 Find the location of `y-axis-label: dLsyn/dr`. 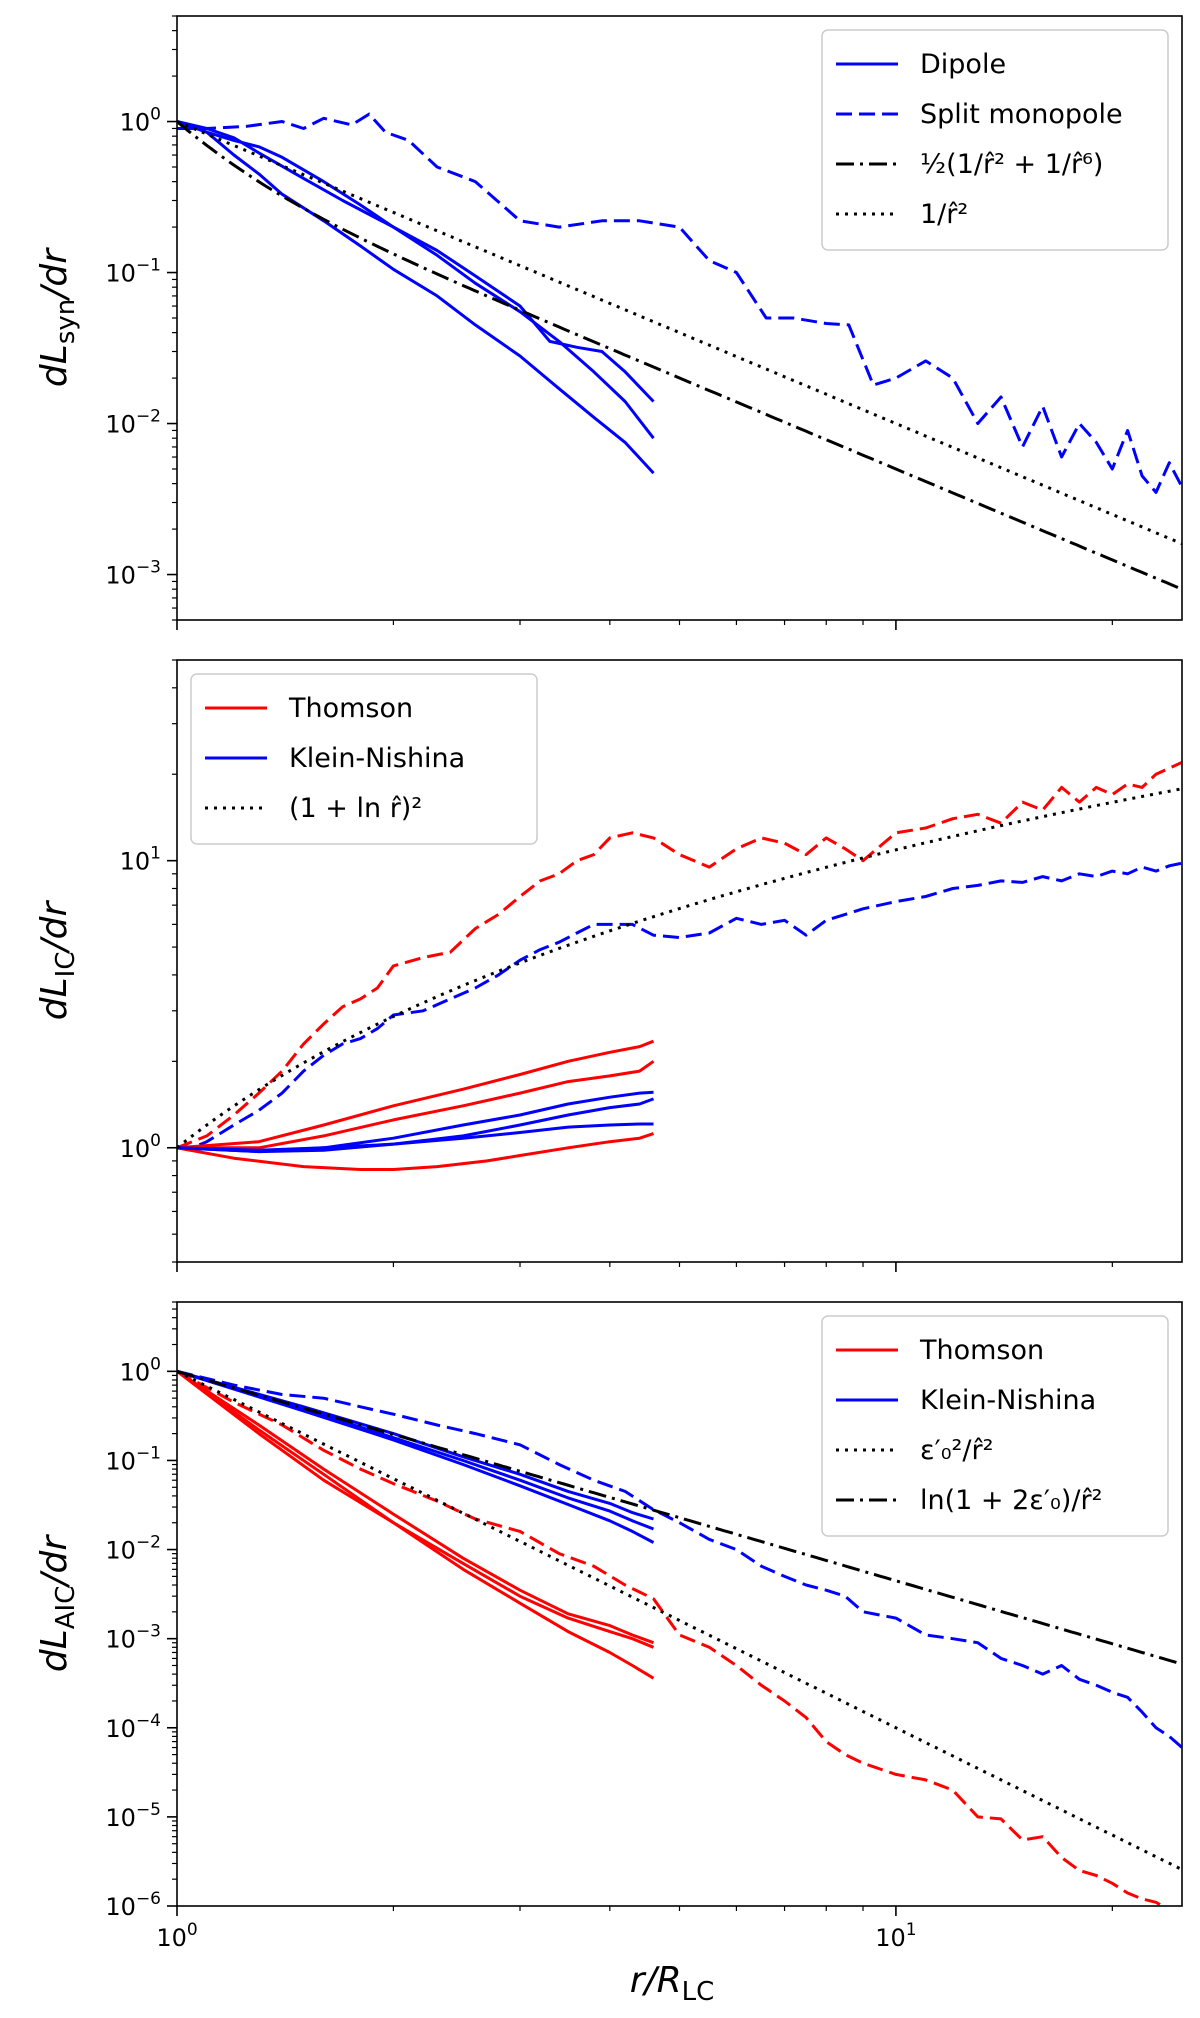

y-axis-label: dLsyn/dr is located at coordinates (57, 317).